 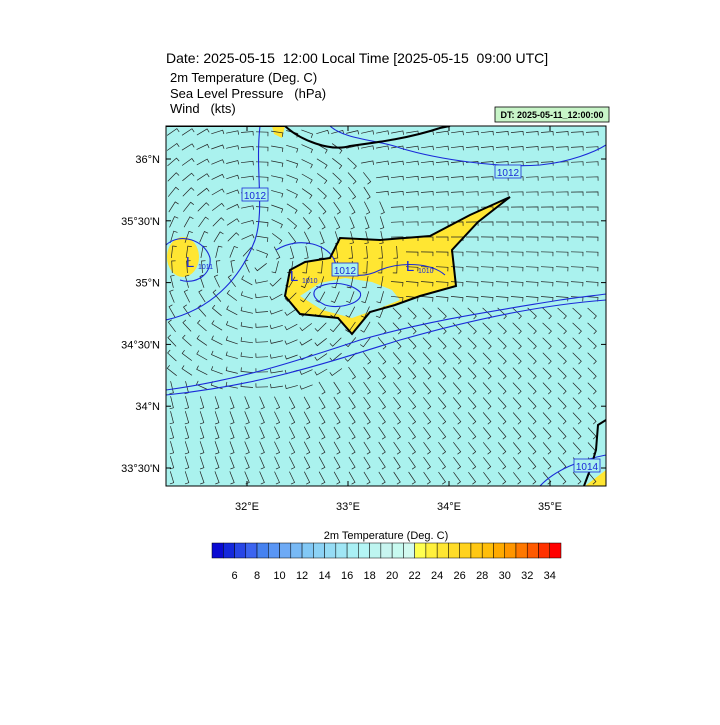 What do you see at coordinates (587, 465) in the screenshot?
I see `contour-label-box` at bounding box center [587, 465].